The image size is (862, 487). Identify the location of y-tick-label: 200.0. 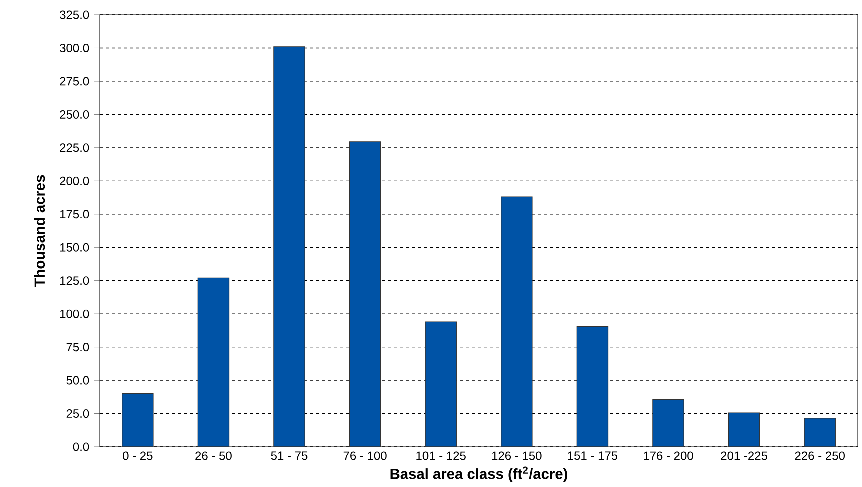
(75, 181).